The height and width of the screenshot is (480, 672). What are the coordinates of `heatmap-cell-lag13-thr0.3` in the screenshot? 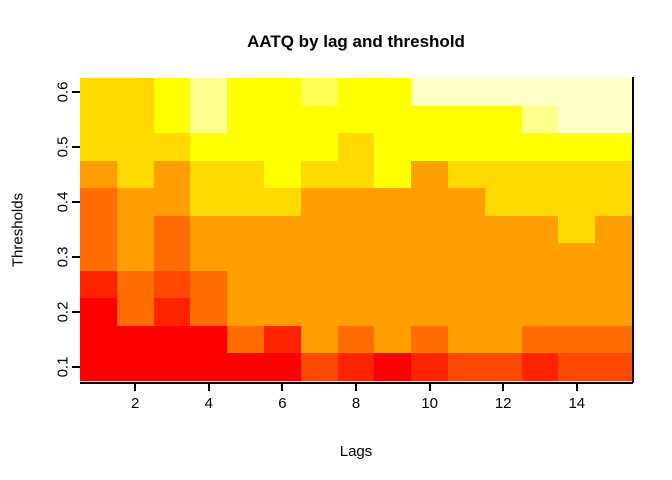 It's located at (540, 257).